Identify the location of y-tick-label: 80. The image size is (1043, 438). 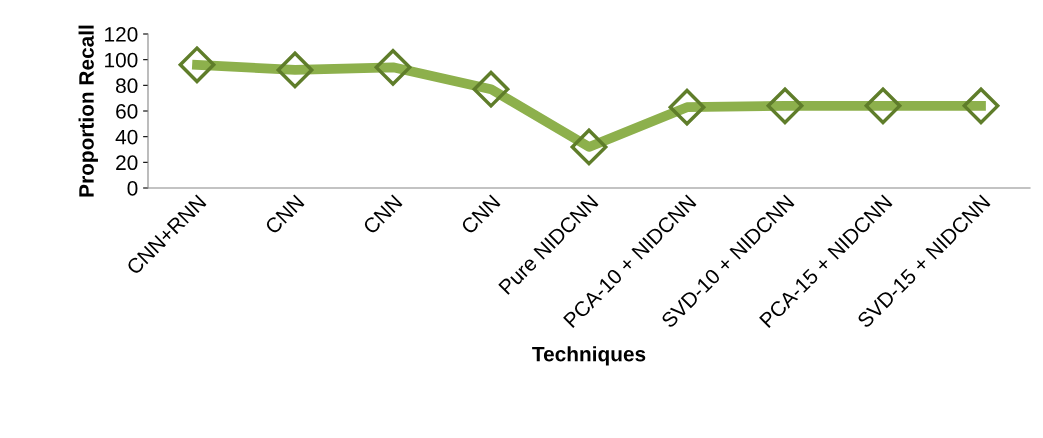
(127, 86).